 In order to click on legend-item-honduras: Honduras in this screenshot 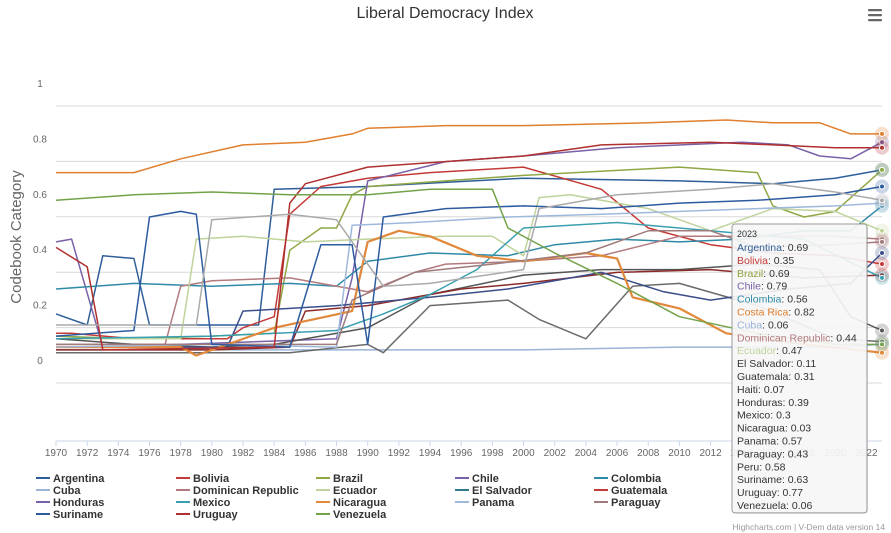, I will do `click(70, 503)`.